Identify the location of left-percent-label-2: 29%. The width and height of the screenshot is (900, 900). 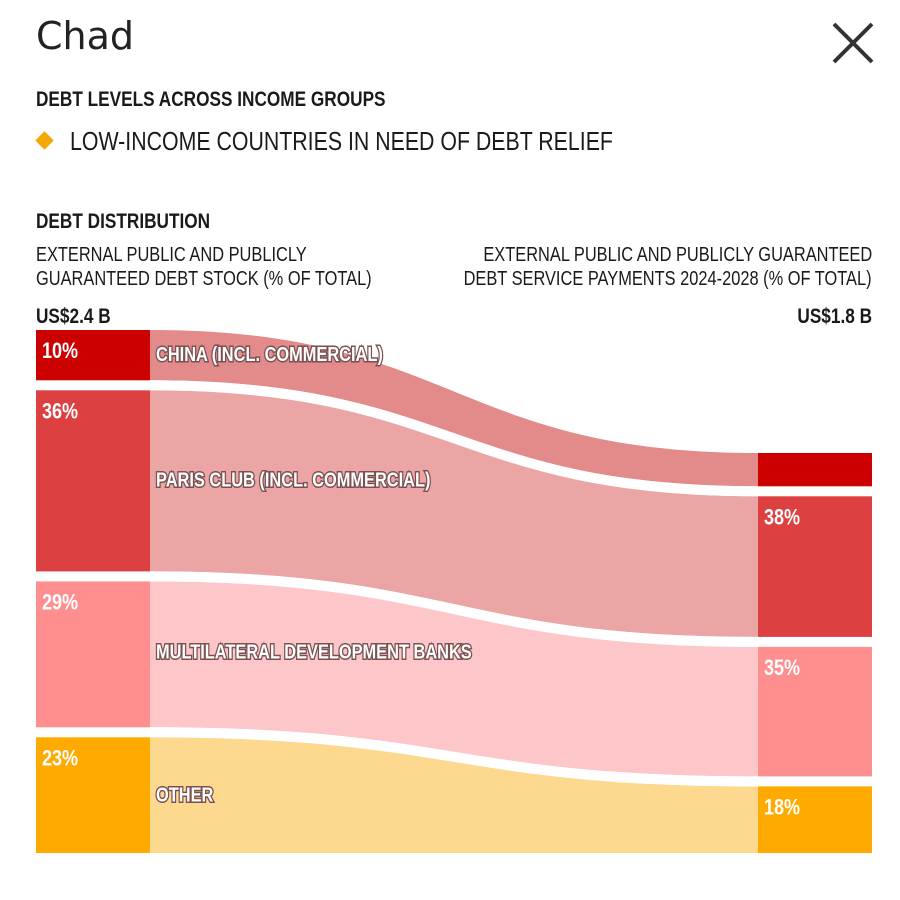
(60, 603).